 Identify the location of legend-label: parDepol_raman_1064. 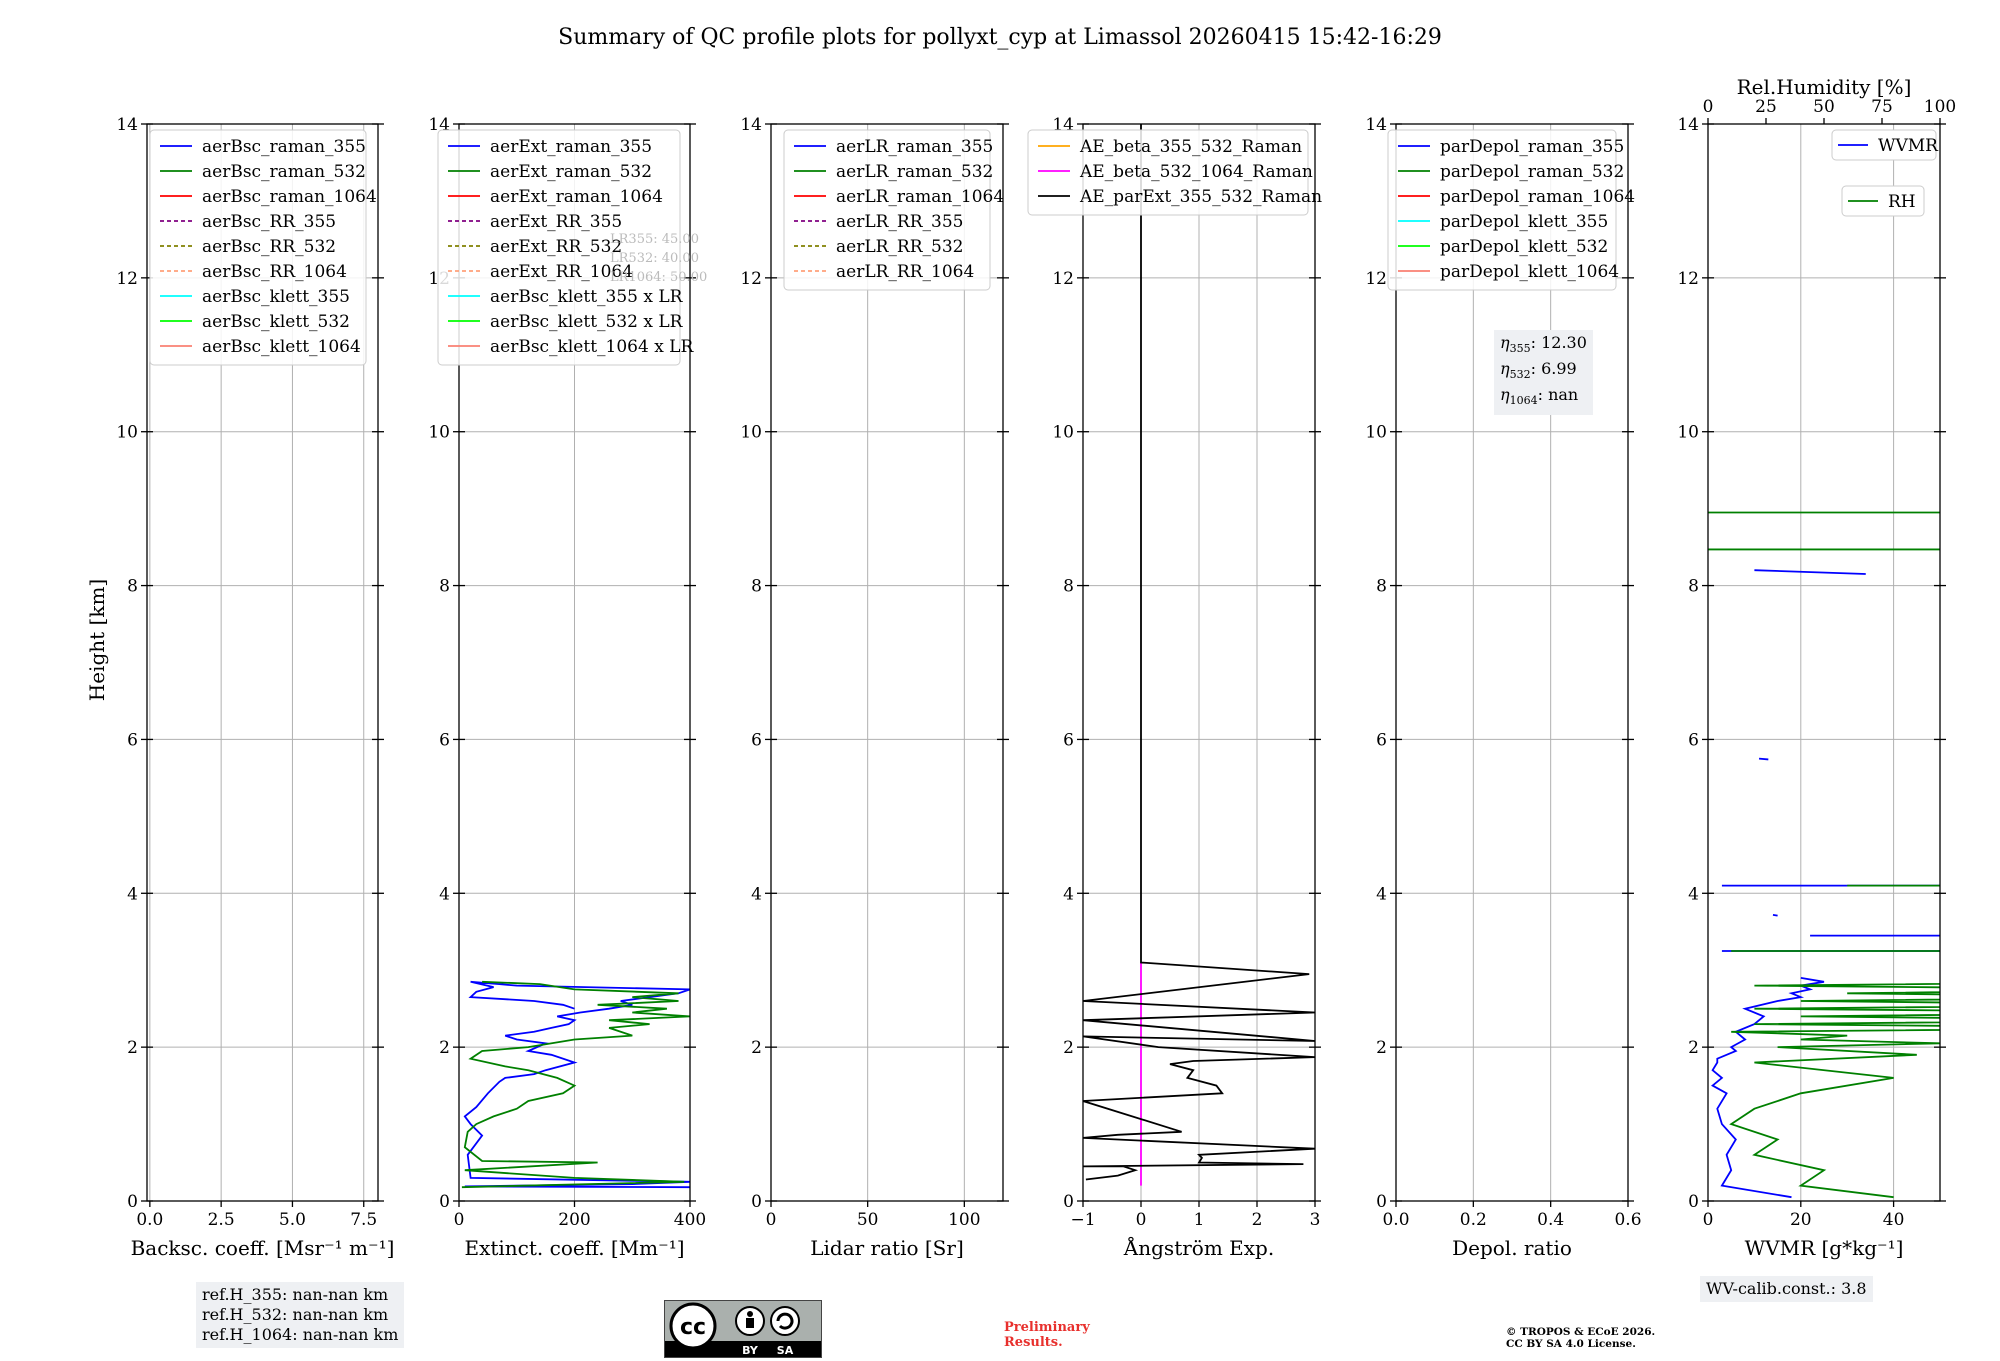
(1537, 197).